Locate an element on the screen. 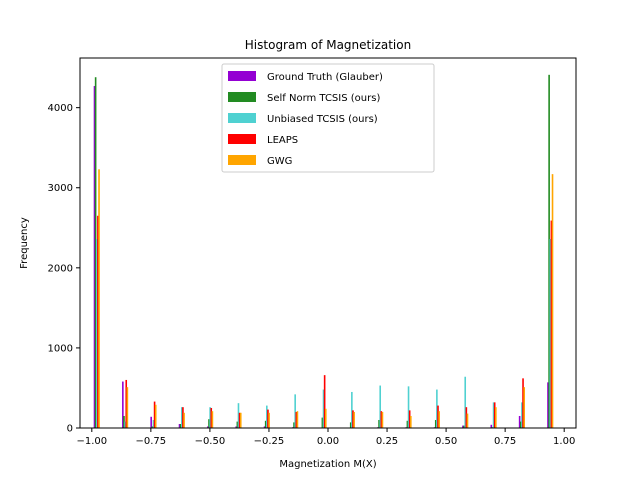 Image resolution: width=640 pixels, height=480 pixels. x-axis-ticks: −1.00 −0.75 −0.50 −0.25 0.00 0.25 0.50 0.75 1.00 is located at coordinates (325, 437).